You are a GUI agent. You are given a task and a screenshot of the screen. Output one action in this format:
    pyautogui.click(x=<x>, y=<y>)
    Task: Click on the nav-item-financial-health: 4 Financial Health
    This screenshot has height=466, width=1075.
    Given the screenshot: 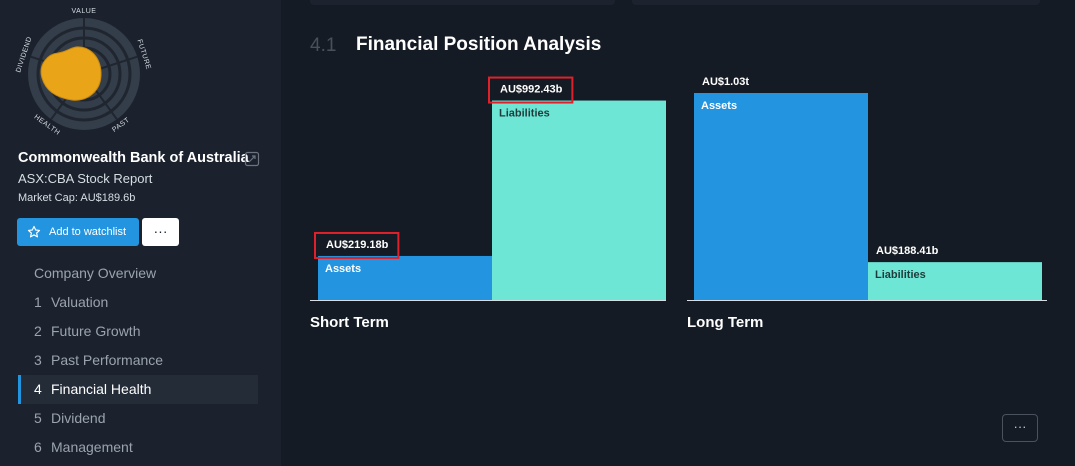 What is the action you would take?
    pyautogui.click(x=138, y=389)
    